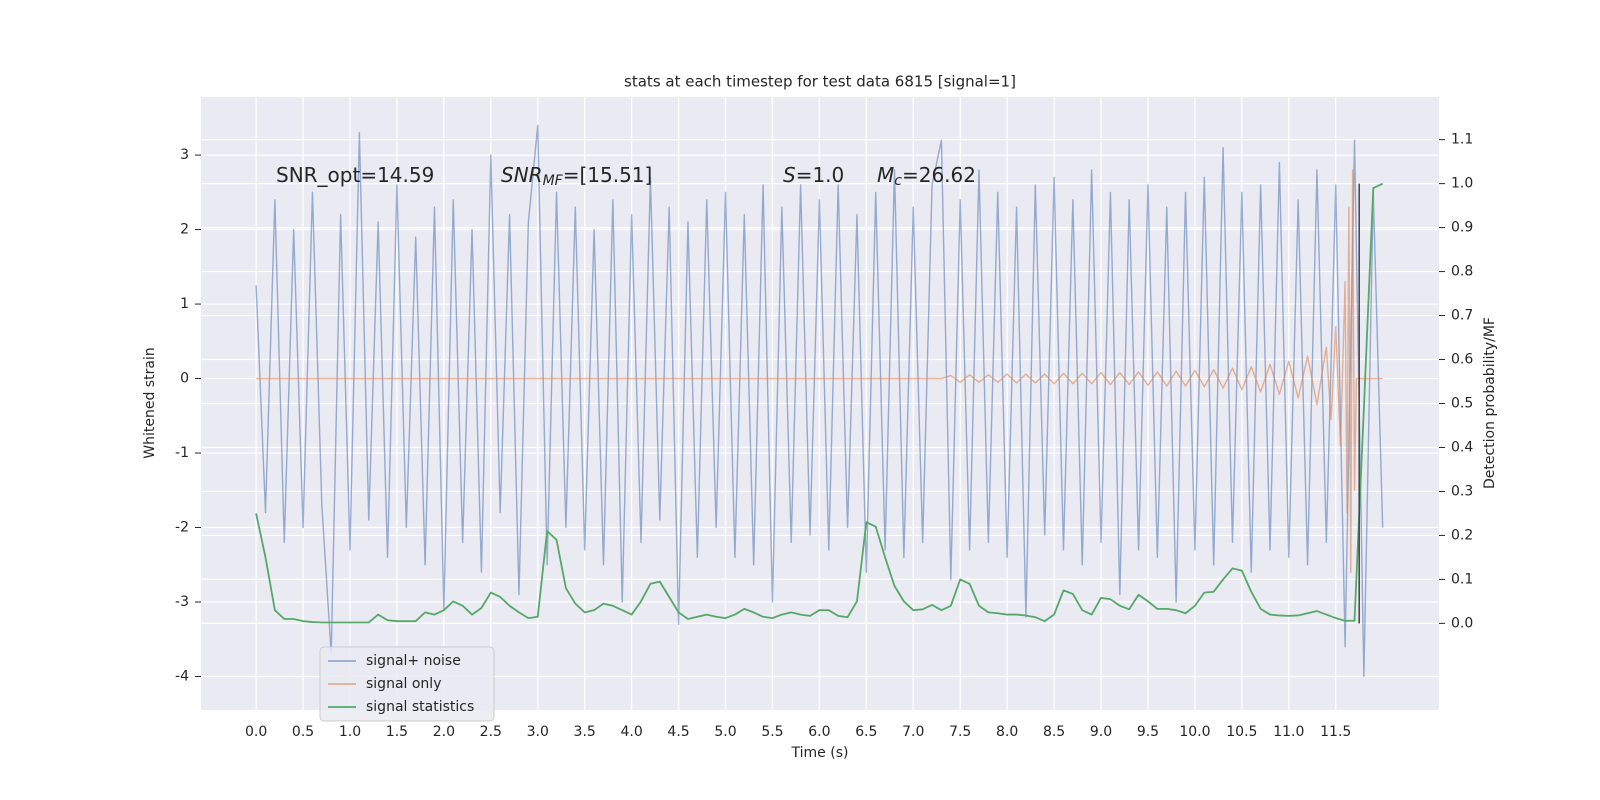 Image resolution: width=1600 pixels, height=800 pixels. Describe the element at coordinates (350, 732) in the screenshot. I see `x-tick-label: 1.0` at that location.